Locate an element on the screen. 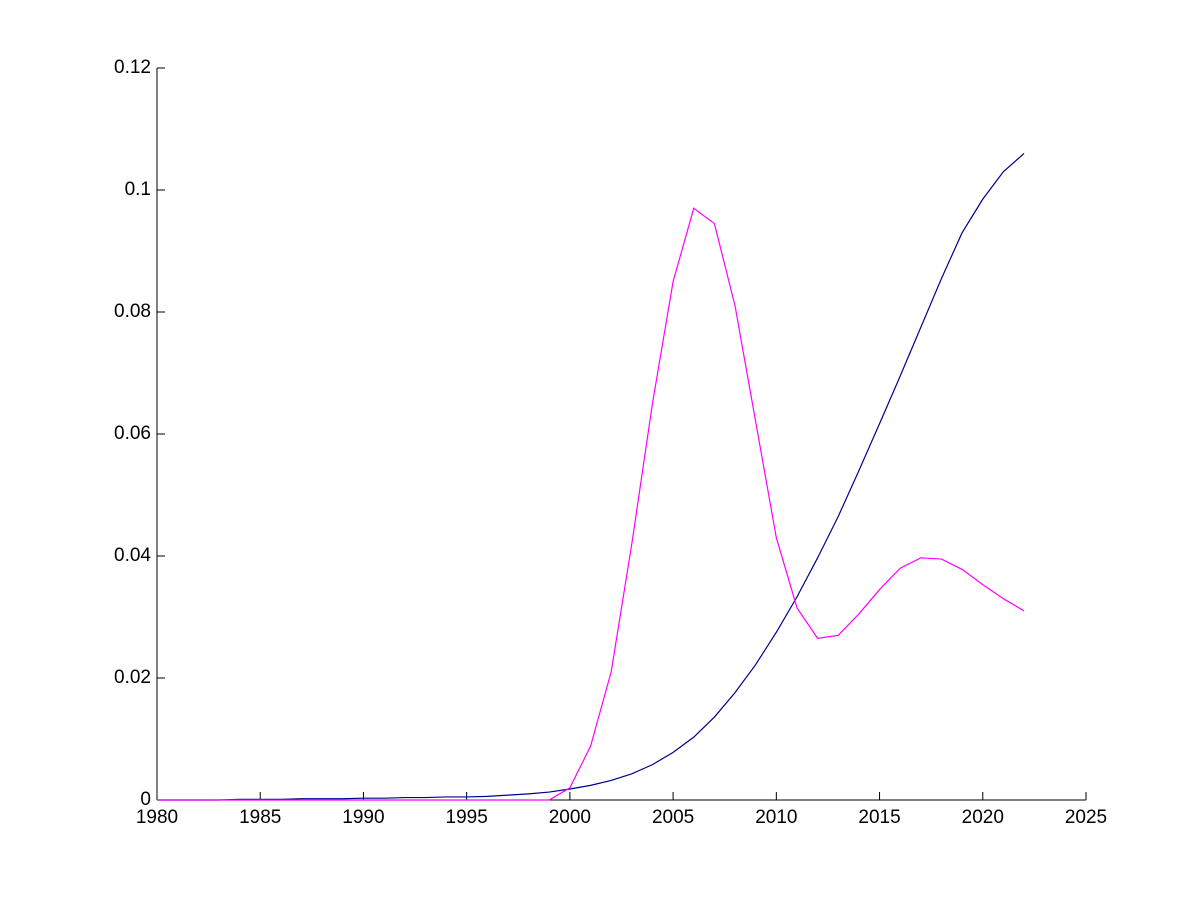 The height and width of the screenshot is (900, 1200). y-tick-label: 0.1 is located at coordinates (138, 189).